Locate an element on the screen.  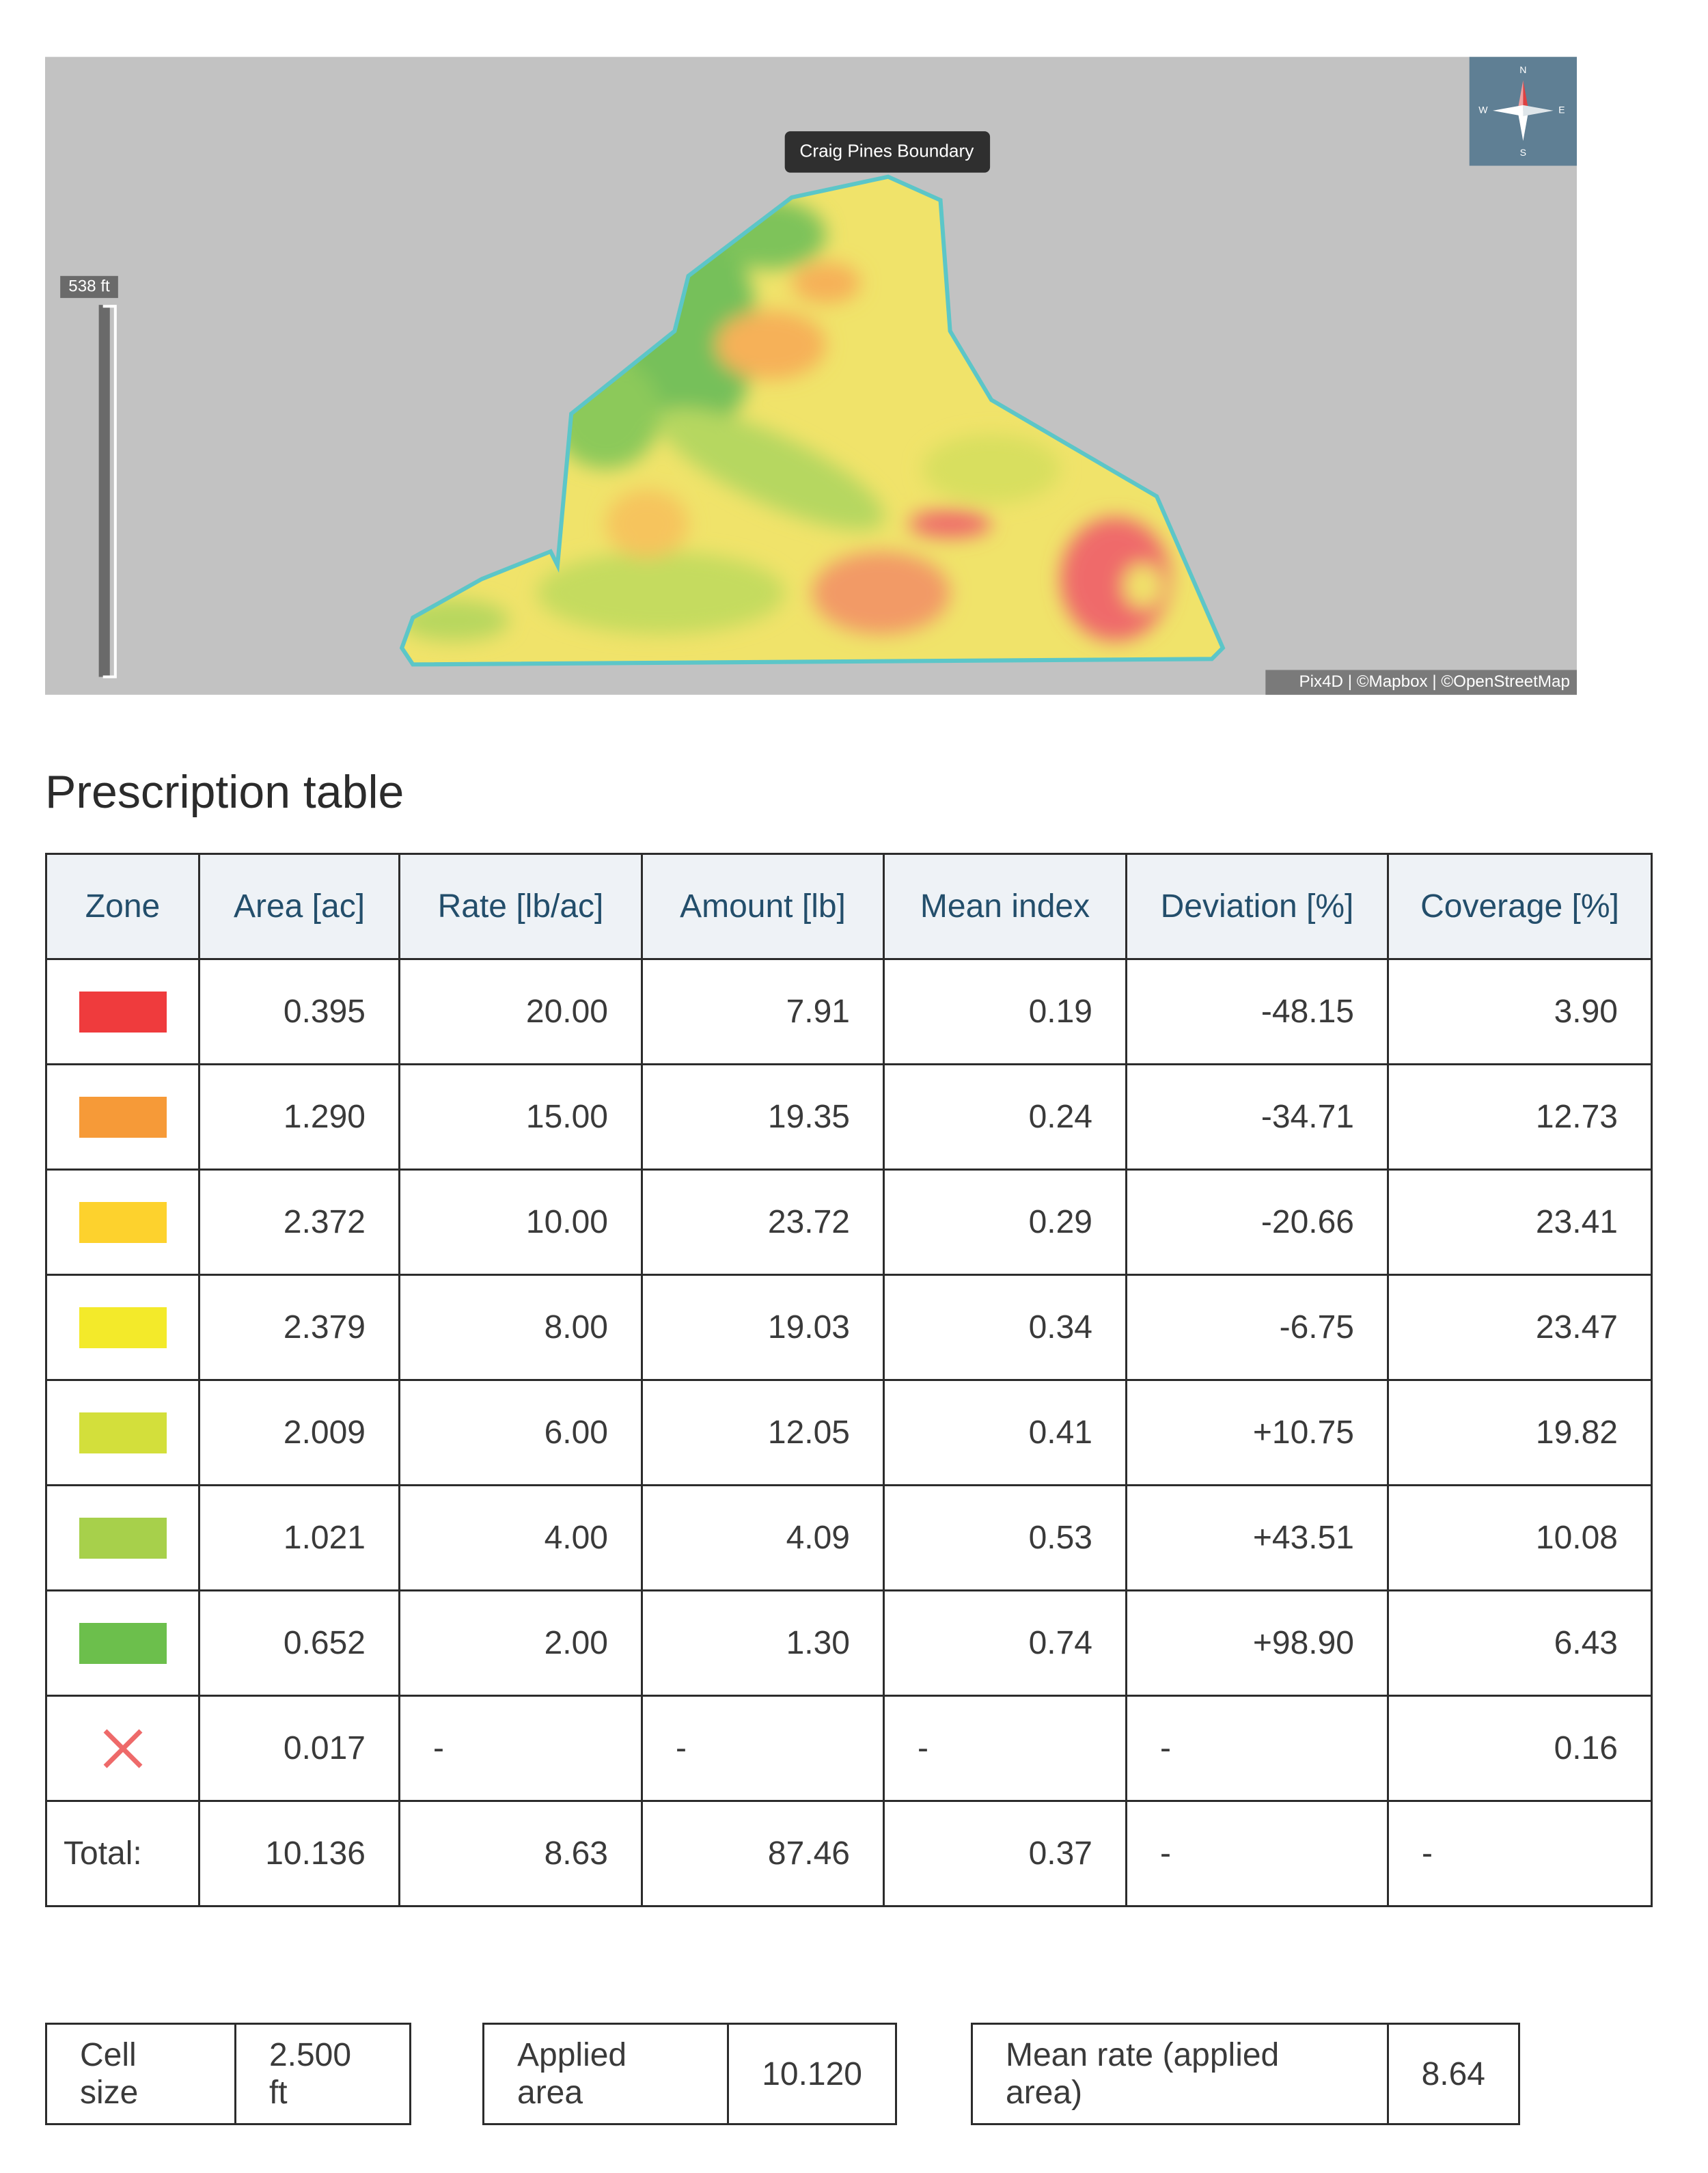
compass-w: W is located at coordinates (1483, 110).